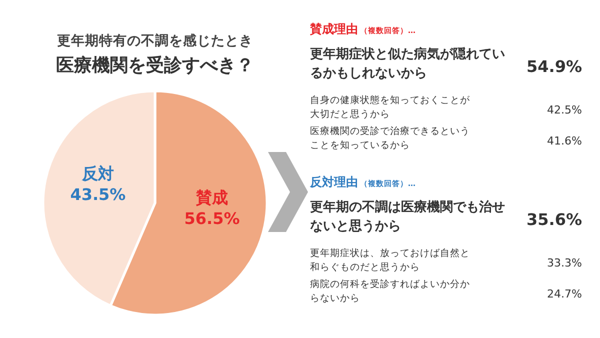 The image size is (600, 338). I want to click on data-label: 43.5%, so click(98, 194).